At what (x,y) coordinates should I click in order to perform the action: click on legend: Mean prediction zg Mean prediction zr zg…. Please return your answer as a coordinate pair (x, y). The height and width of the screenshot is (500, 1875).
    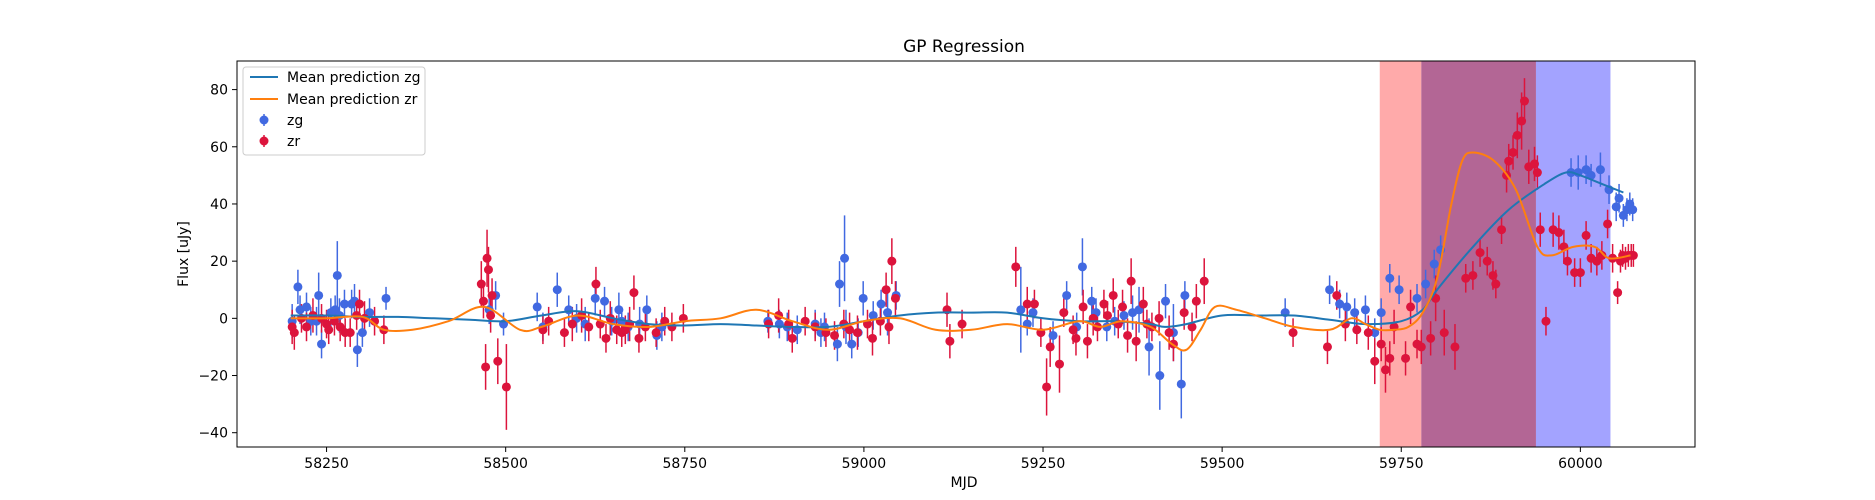
    Looking at the image, I should click on (334, 111).